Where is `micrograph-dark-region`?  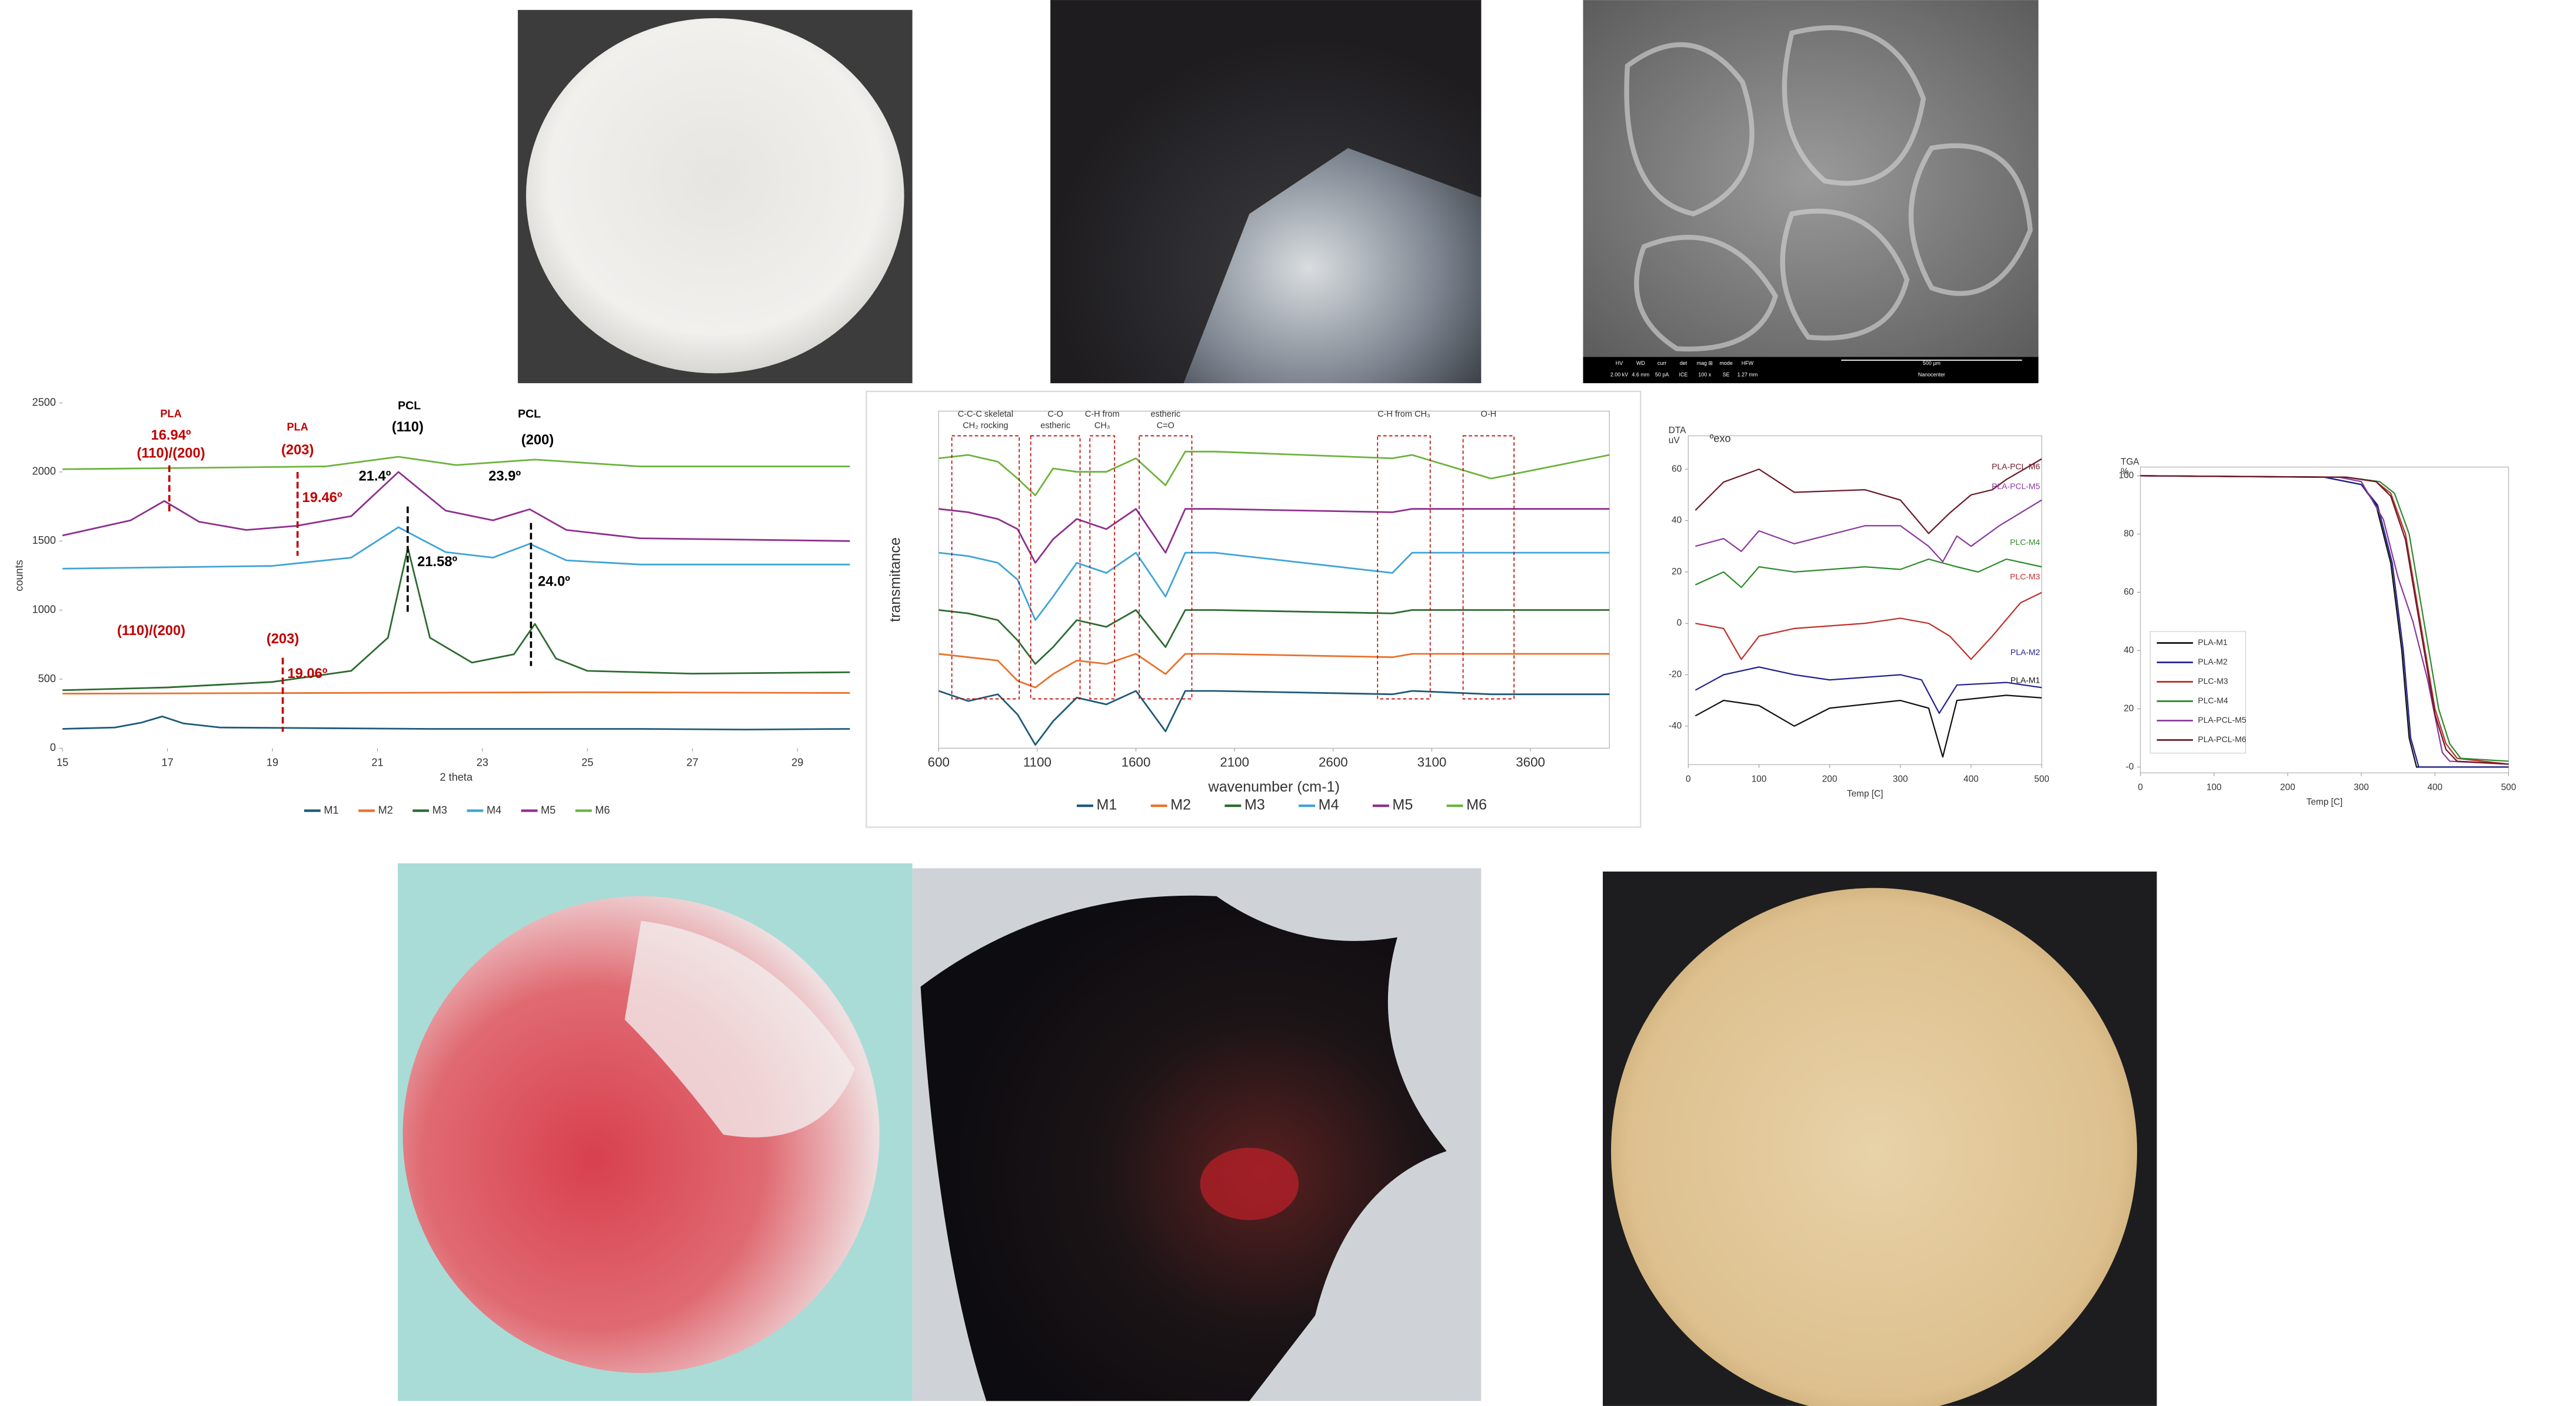 micrograph-dark-region is located at coordinates (1266, 192).